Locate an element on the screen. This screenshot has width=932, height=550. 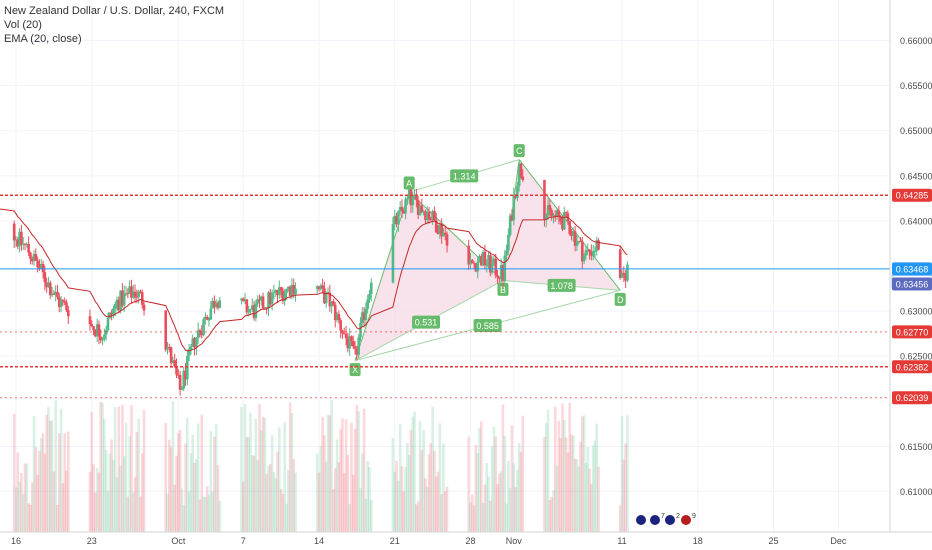
pattern-point-label: D is located at coordinates (620, 300).